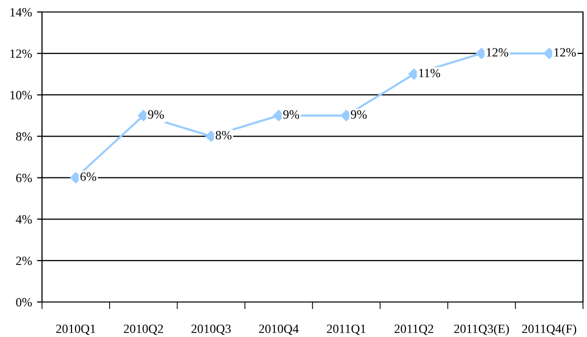 The width and height of the screenshot is (587, 337). Describe the element at coordinates (211, 329) in the screenshot. I see `x-tick-label: 2010Q3` at that location.